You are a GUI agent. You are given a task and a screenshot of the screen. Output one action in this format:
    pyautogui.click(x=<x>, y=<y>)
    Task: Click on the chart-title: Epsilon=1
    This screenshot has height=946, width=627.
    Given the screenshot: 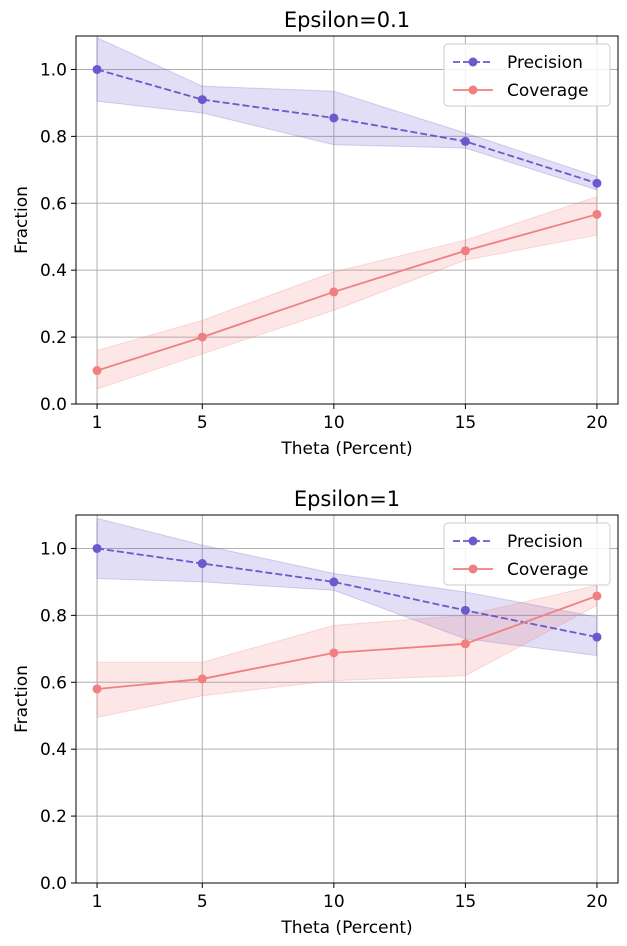 What is the action you would take?
    pyautogui.click(x=347, y=499)
    